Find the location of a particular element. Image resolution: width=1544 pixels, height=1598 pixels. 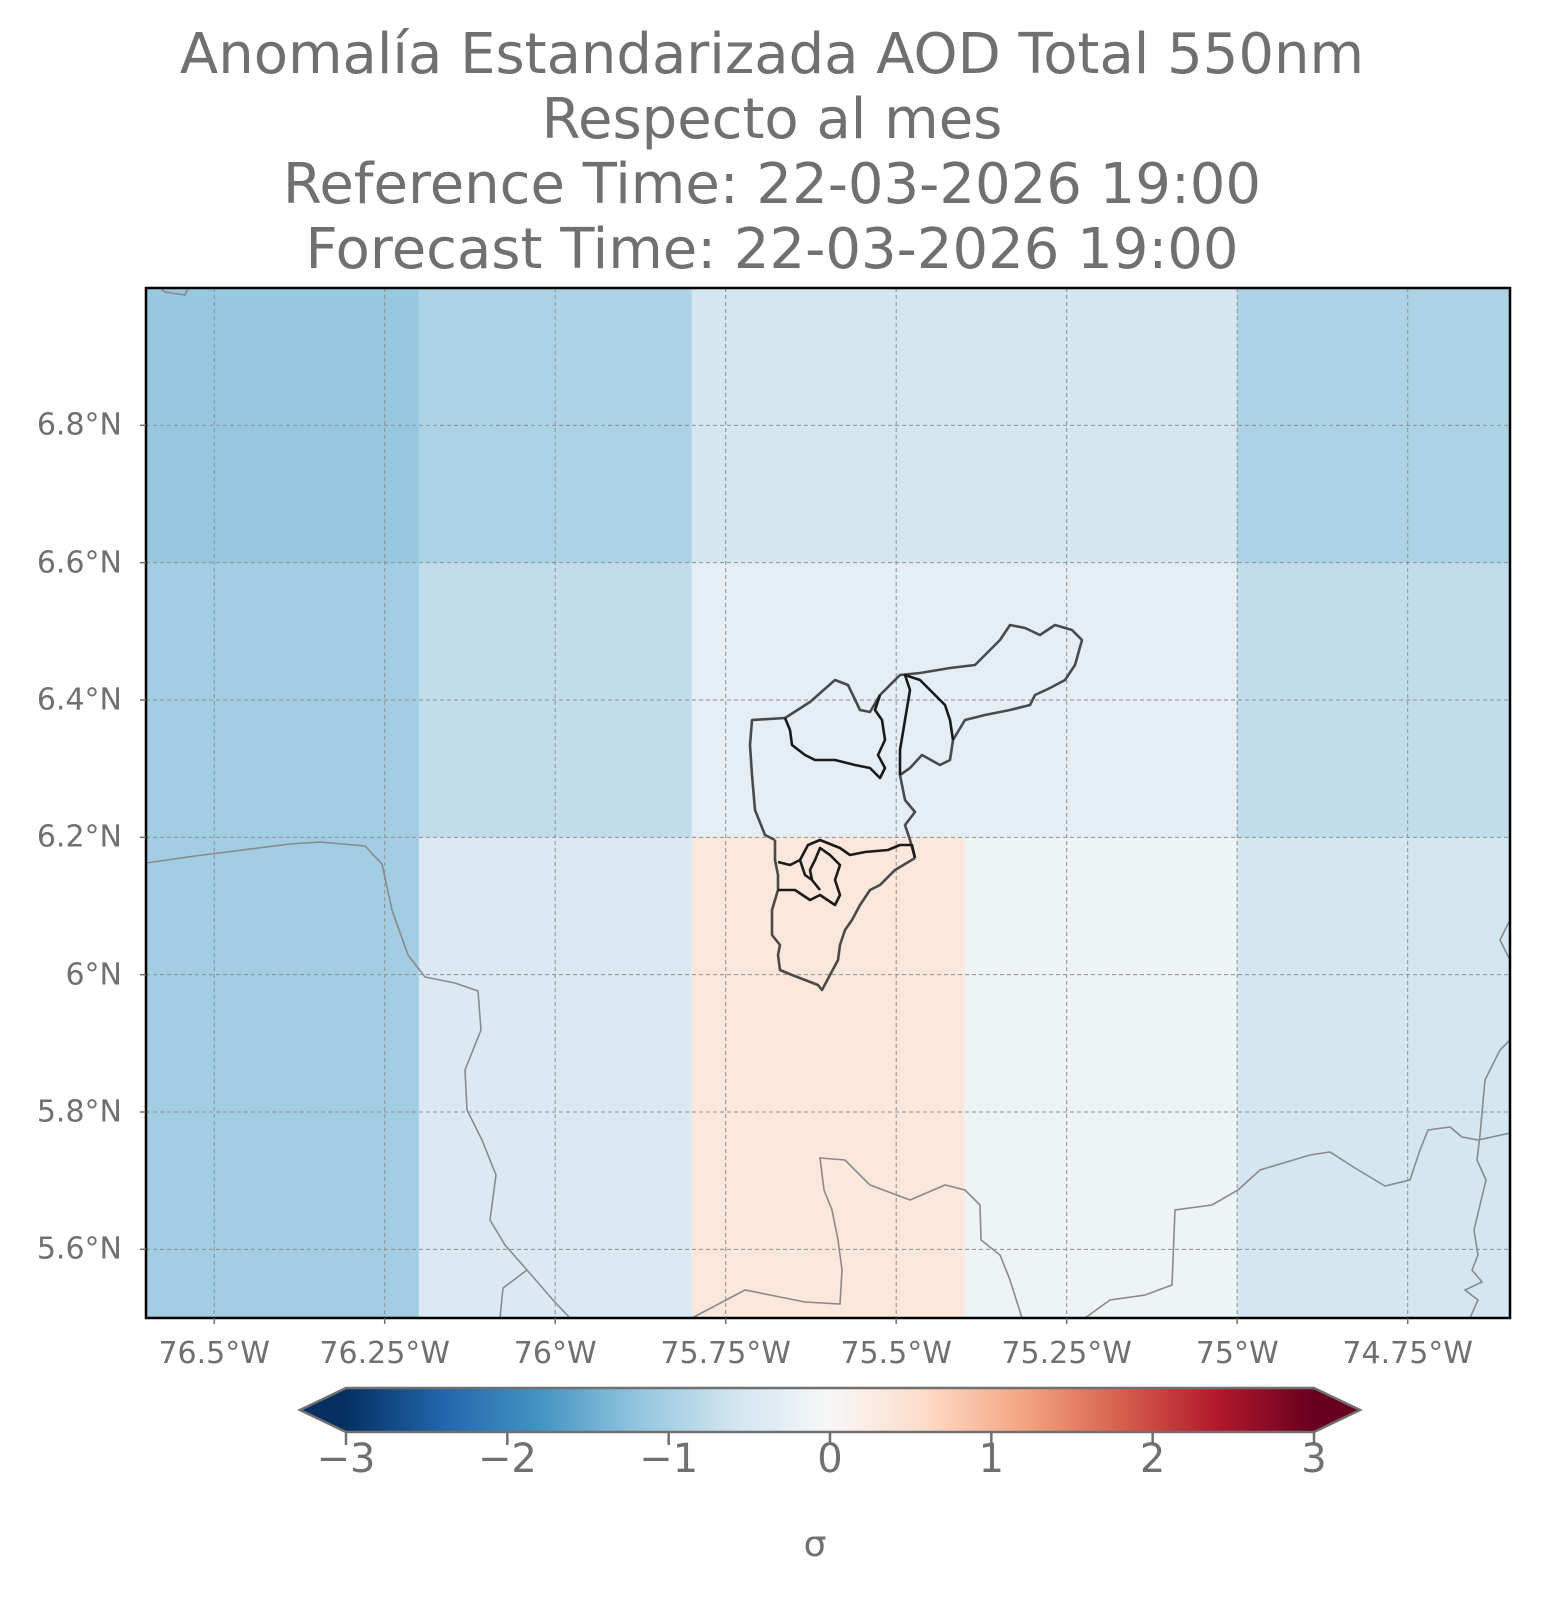

boundary-sw is located at coordinates (513, 1293).